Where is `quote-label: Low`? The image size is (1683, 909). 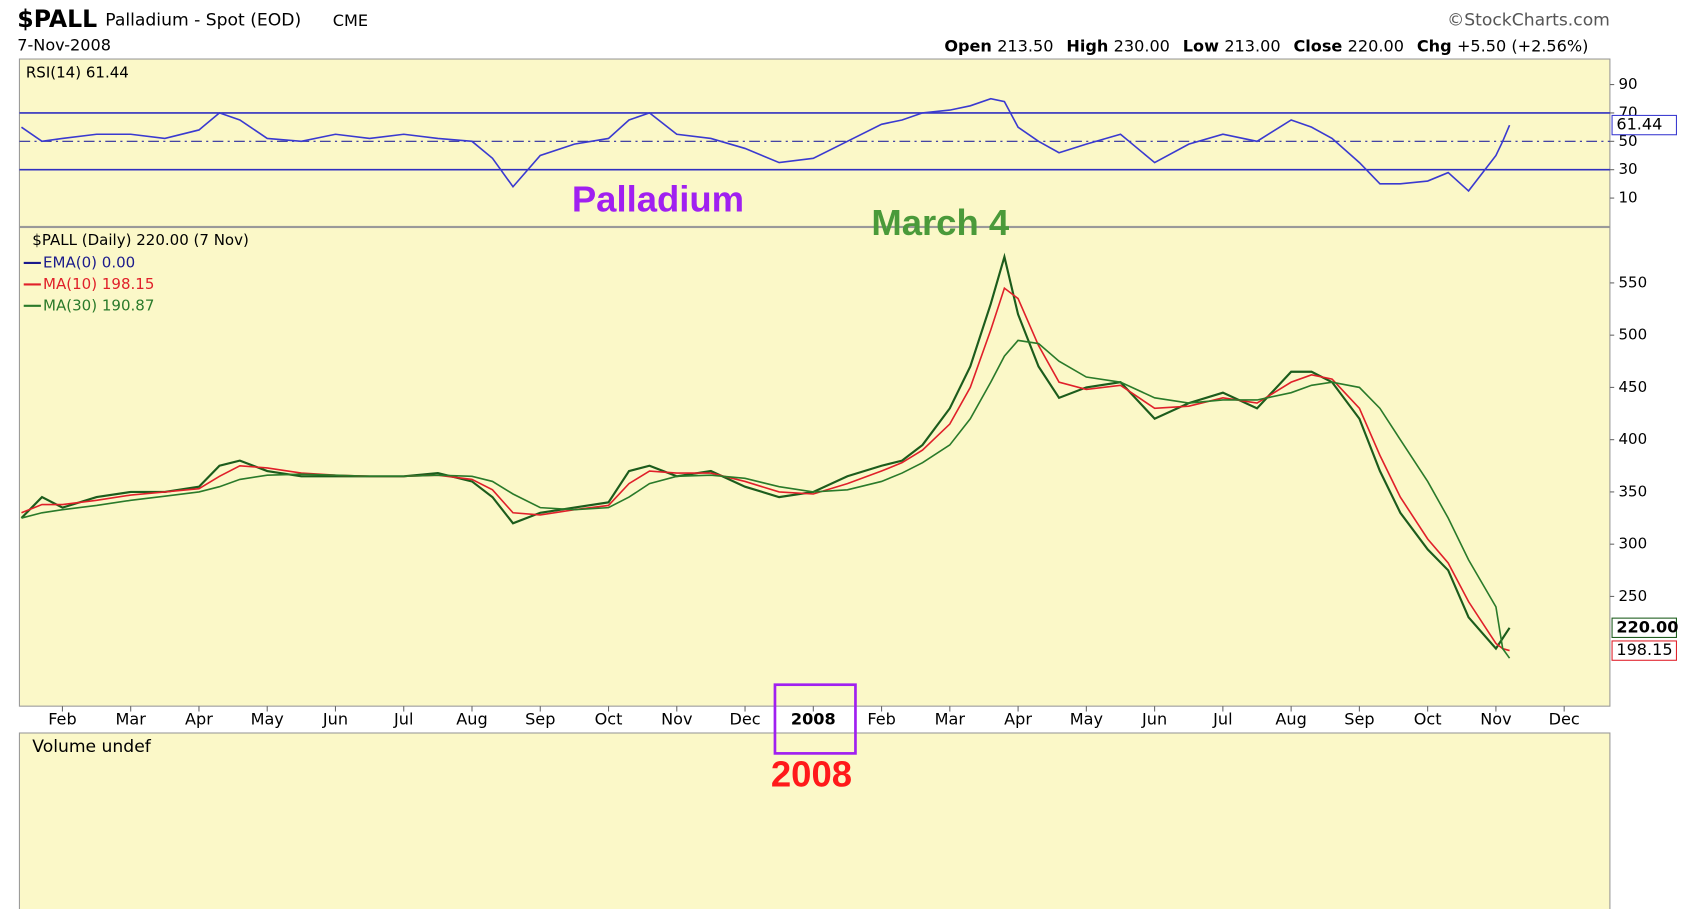
quote-label: Low is located at coordinates (1201, 46).